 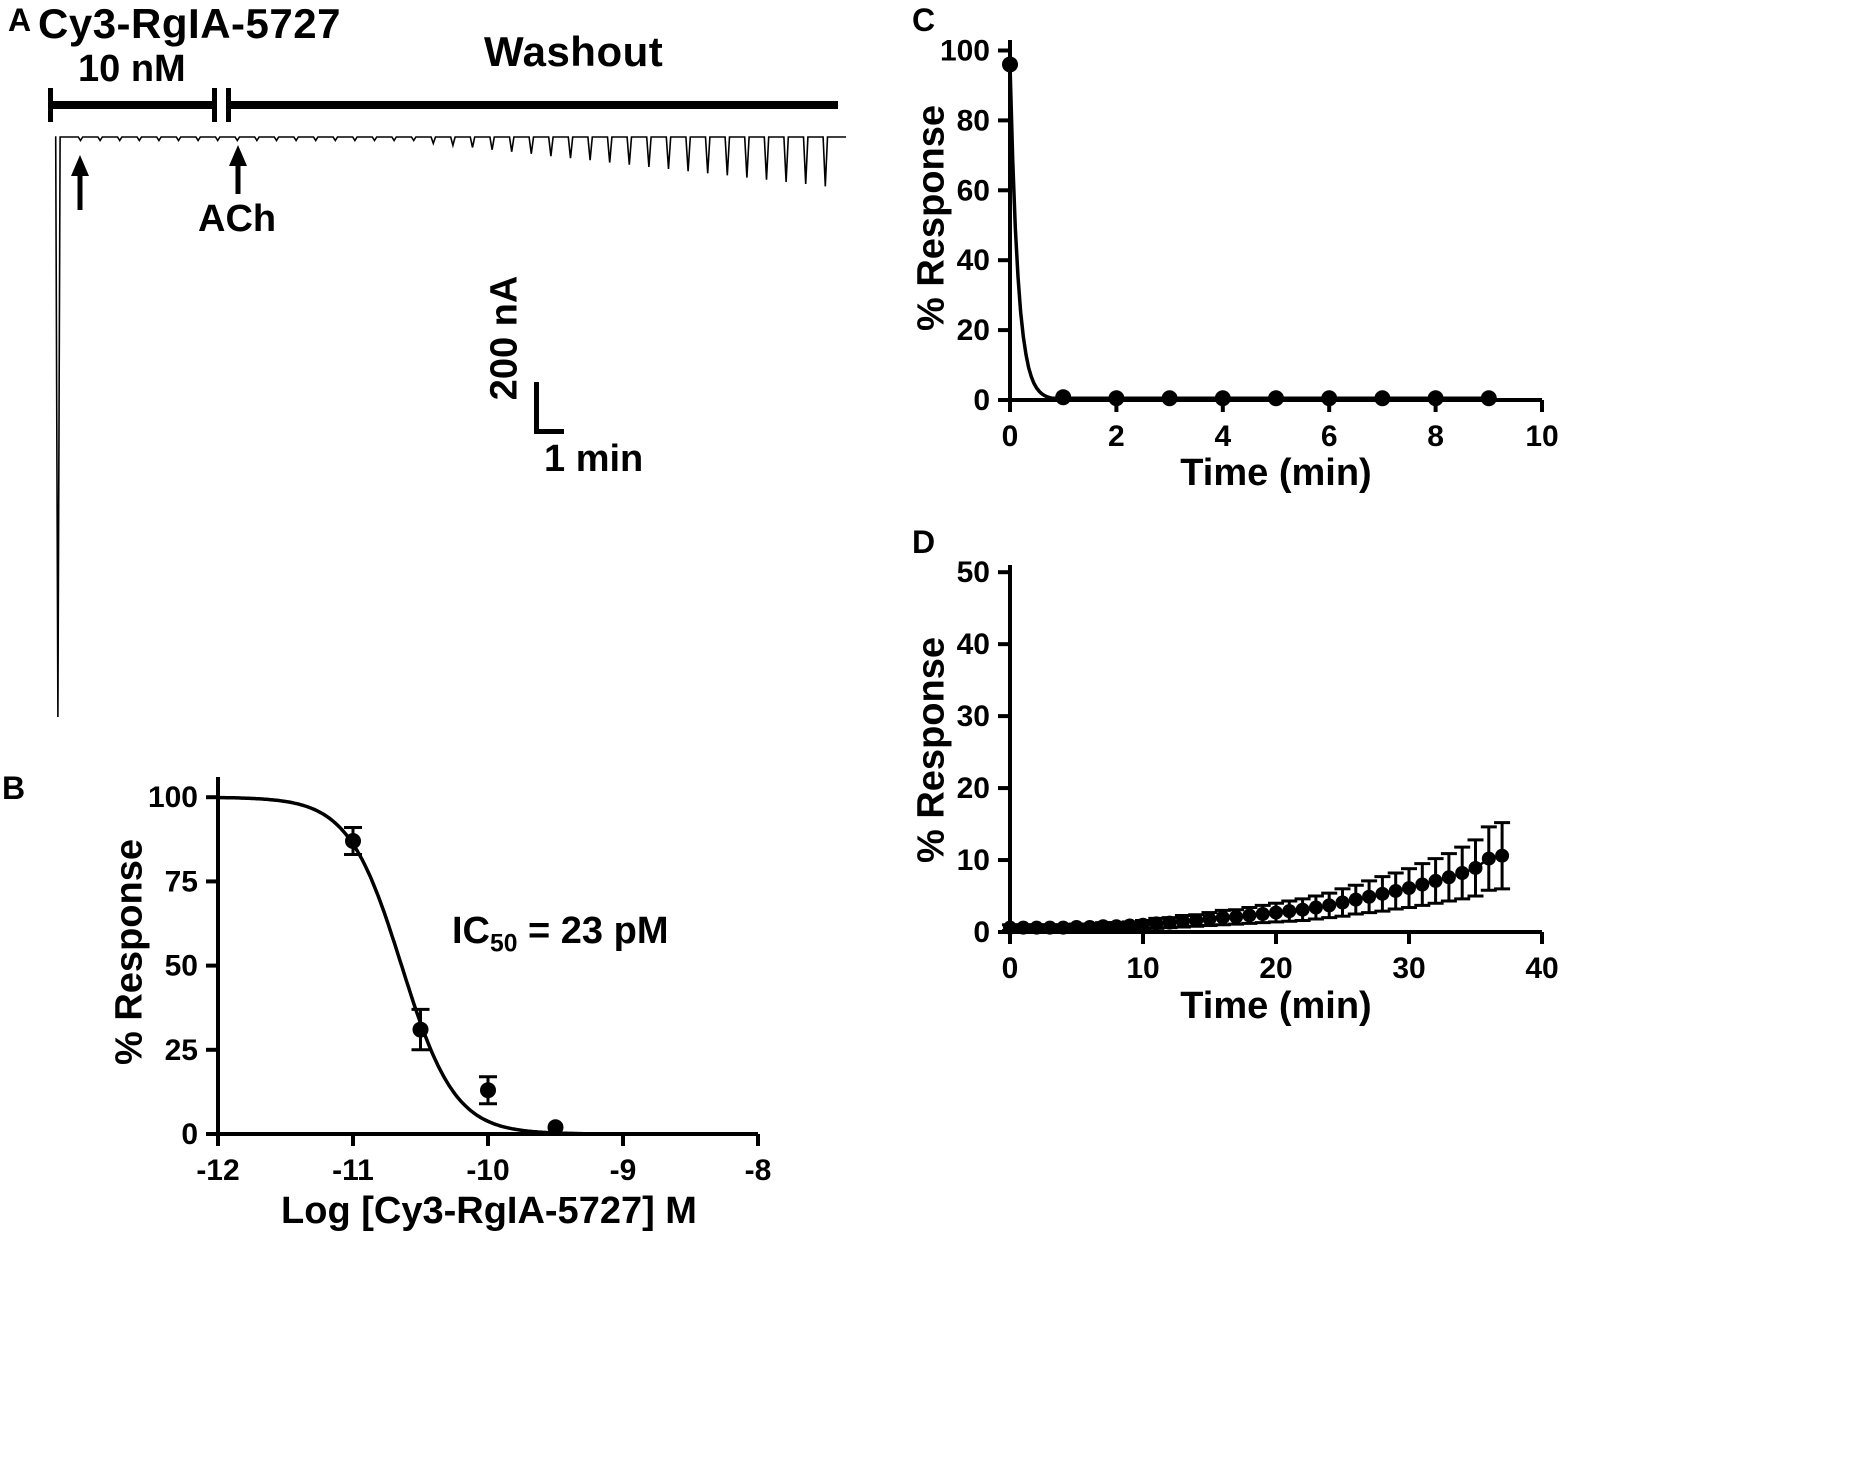 I want to click on svg-text: -8, so click(x=758, y=1170).